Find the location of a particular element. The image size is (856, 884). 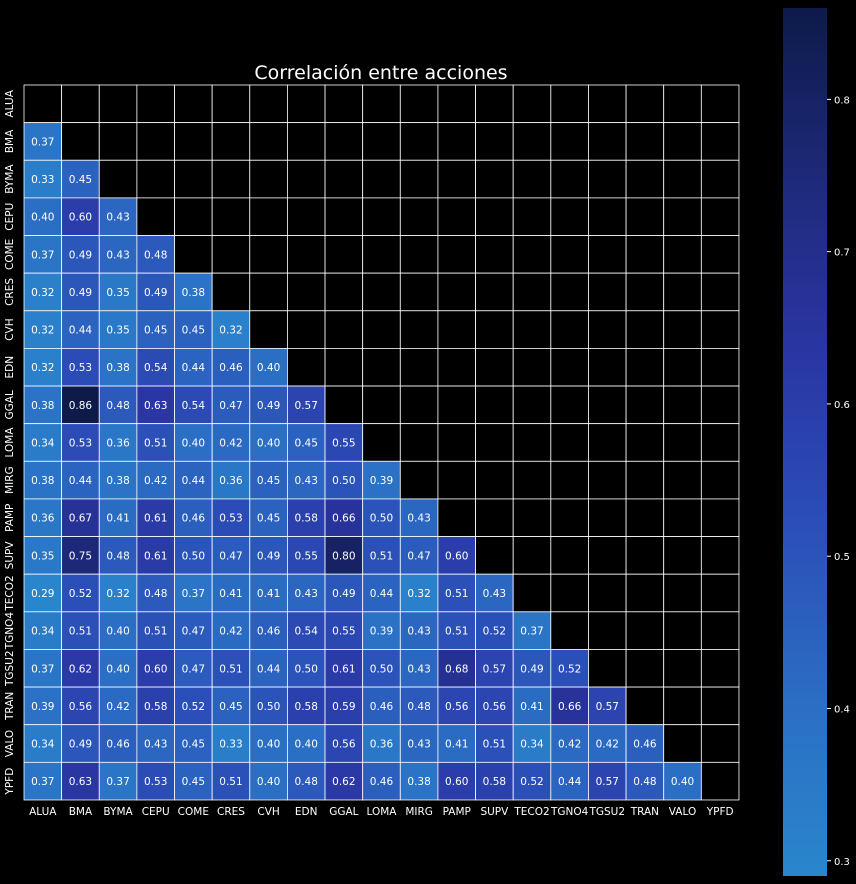

cell-value-label: 0.56 is located at coordinates (457, 707).